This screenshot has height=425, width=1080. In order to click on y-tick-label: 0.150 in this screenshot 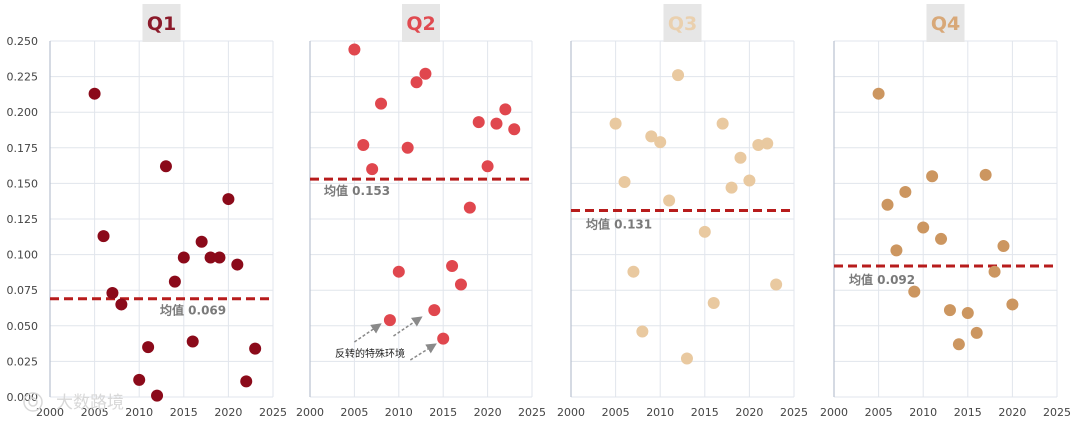, I will do `click(23, 183)`.